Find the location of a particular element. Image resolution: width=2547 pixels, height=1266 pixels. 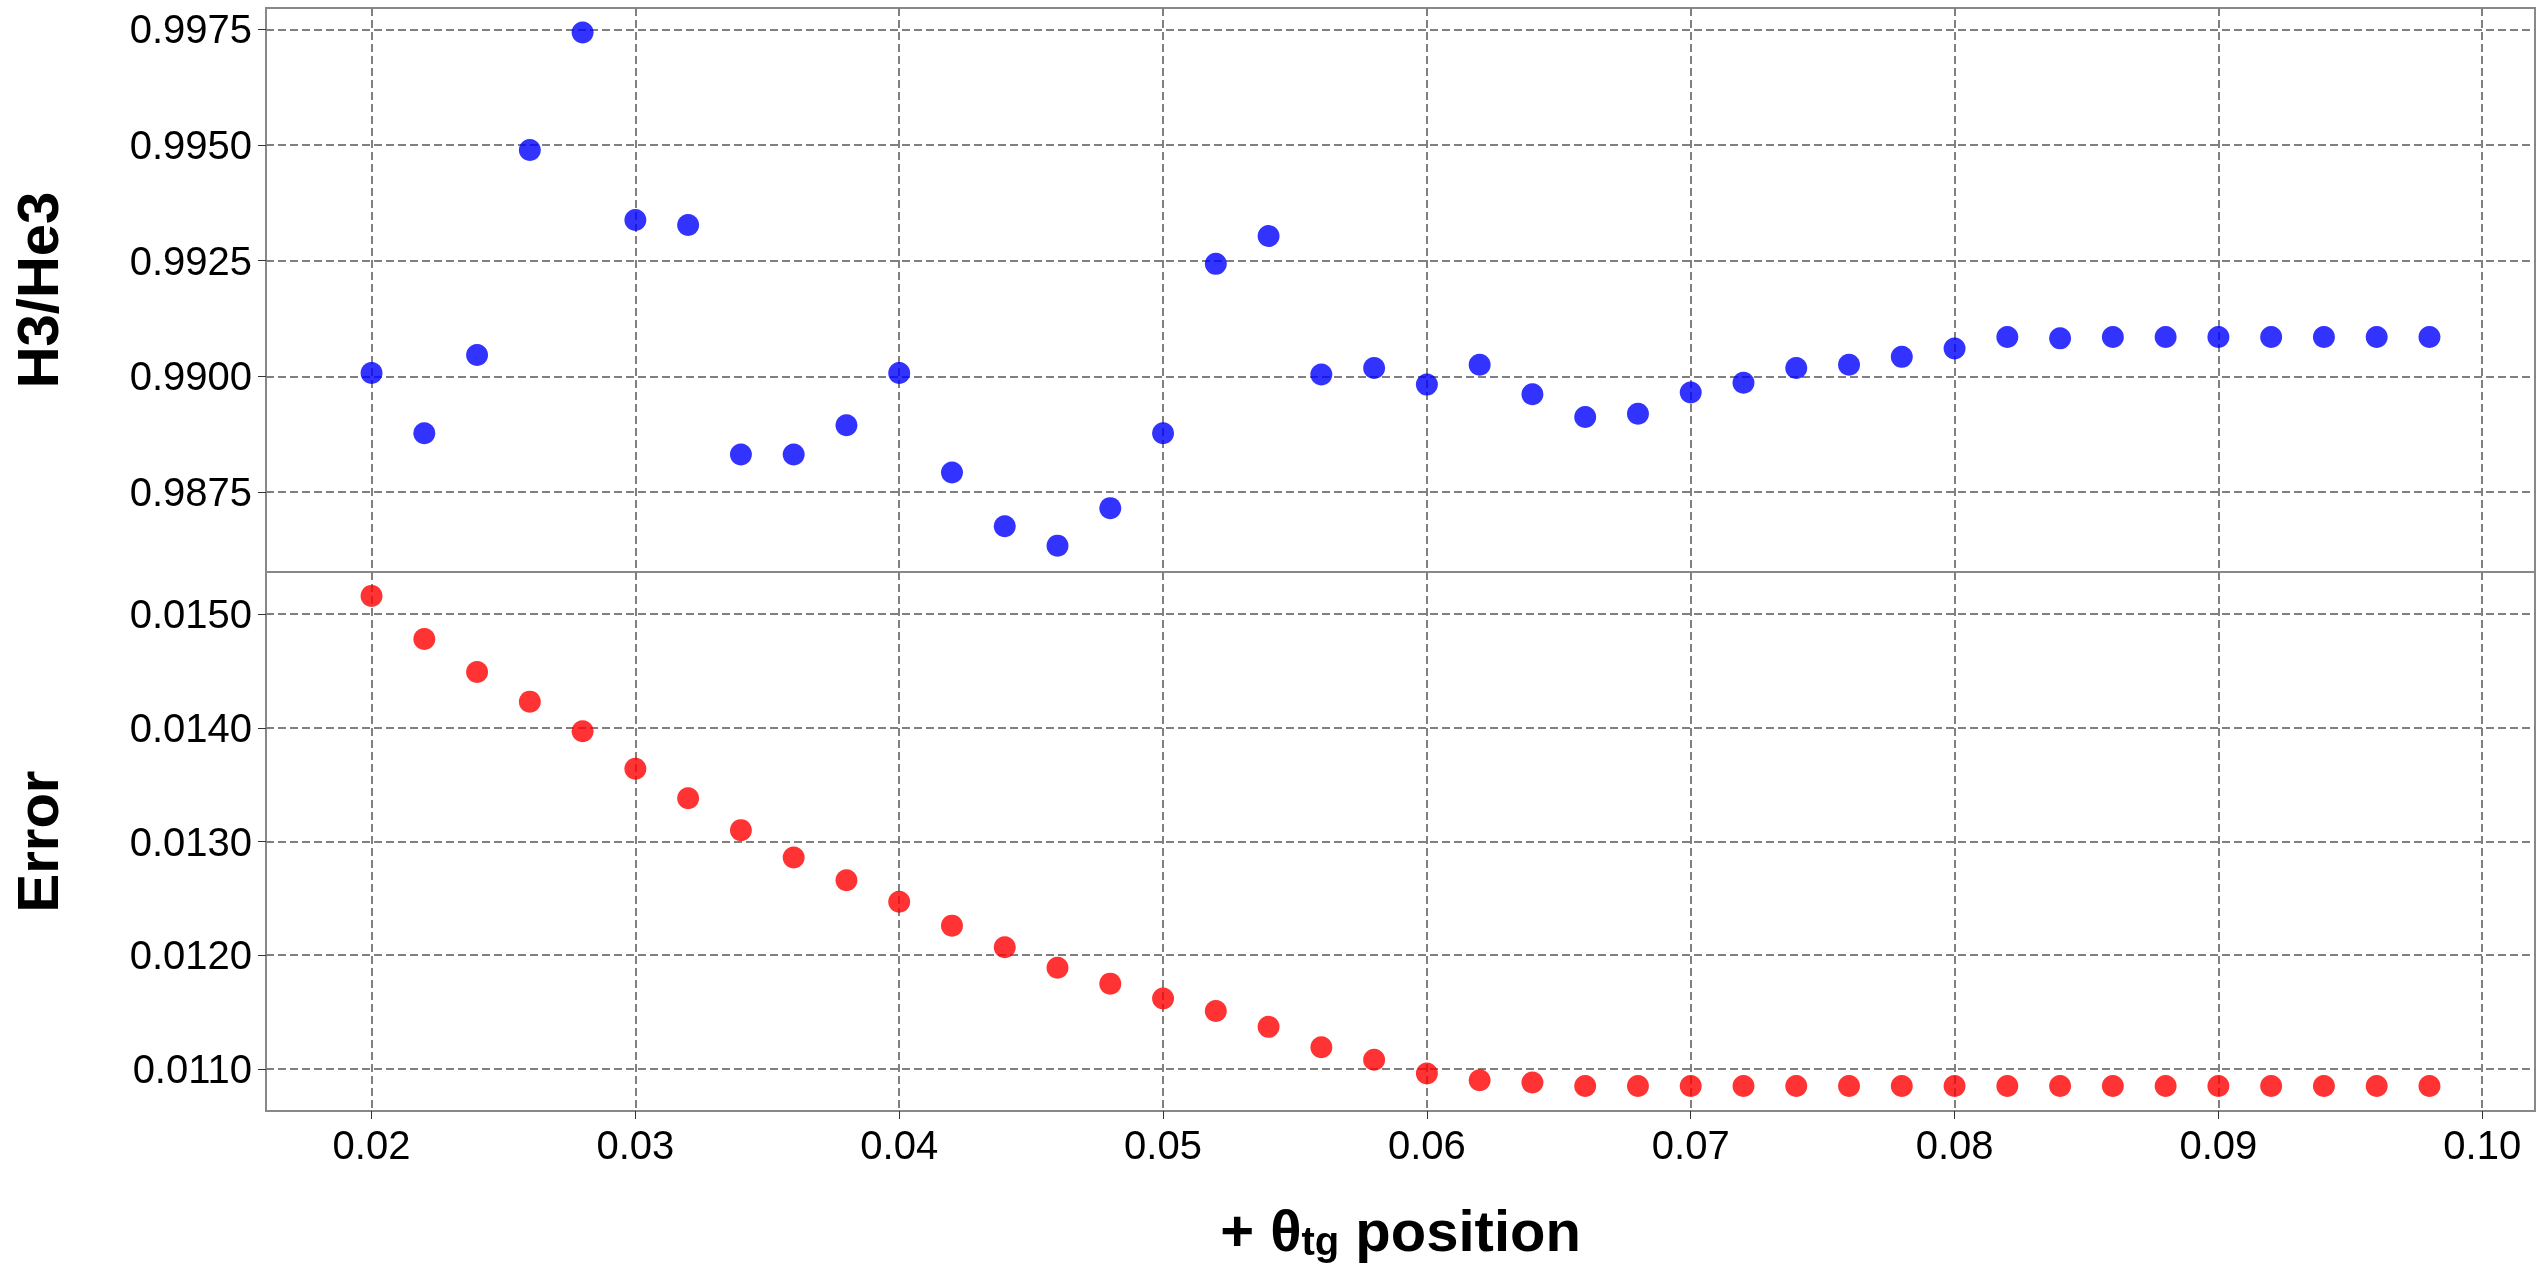

y-tick-label: 0.0150 is located at coordinates (190, 614).